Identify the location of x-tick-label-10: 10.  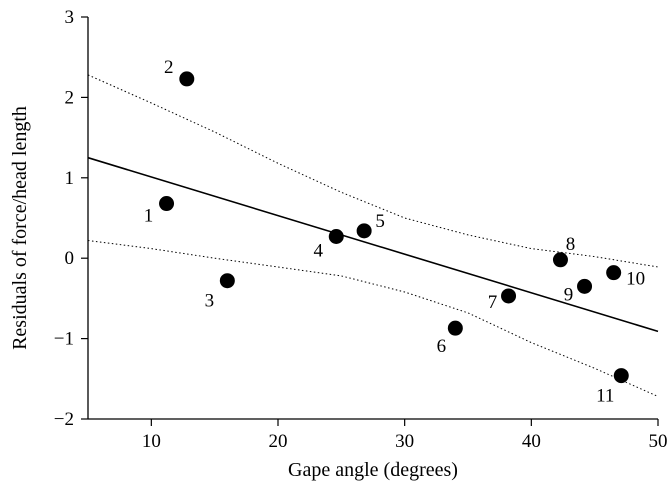
(151, 441).